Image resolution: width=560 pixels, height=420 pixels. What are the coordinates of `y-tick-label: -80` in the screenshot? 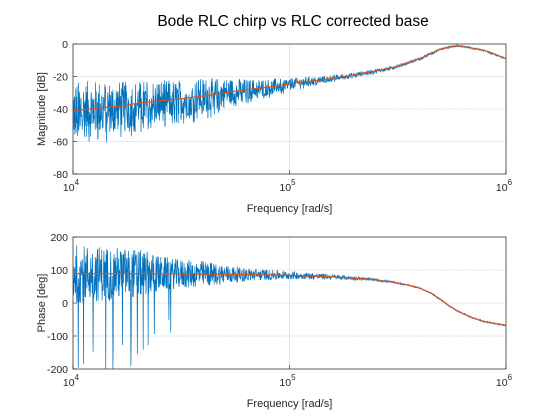 It's located at (60, 175).